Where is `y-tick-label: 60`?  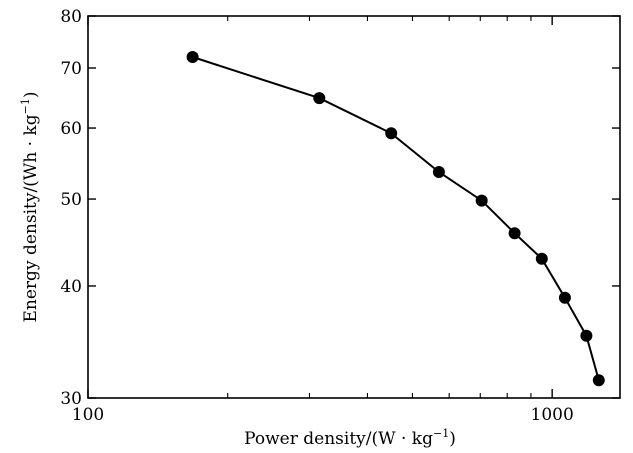
y-tick-label: 60 is located at coordinates (71, 129).